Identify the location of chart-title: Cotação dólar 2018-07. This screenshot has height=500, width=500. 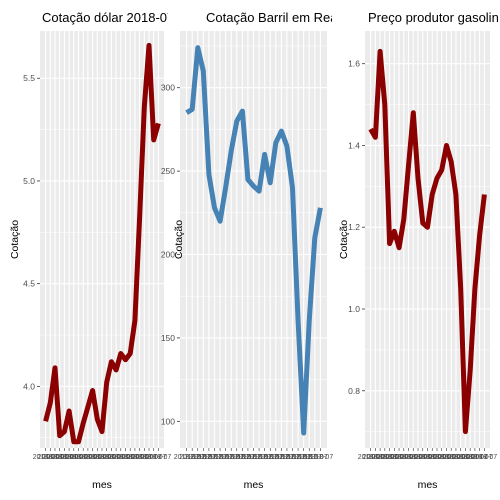
(108, 17).